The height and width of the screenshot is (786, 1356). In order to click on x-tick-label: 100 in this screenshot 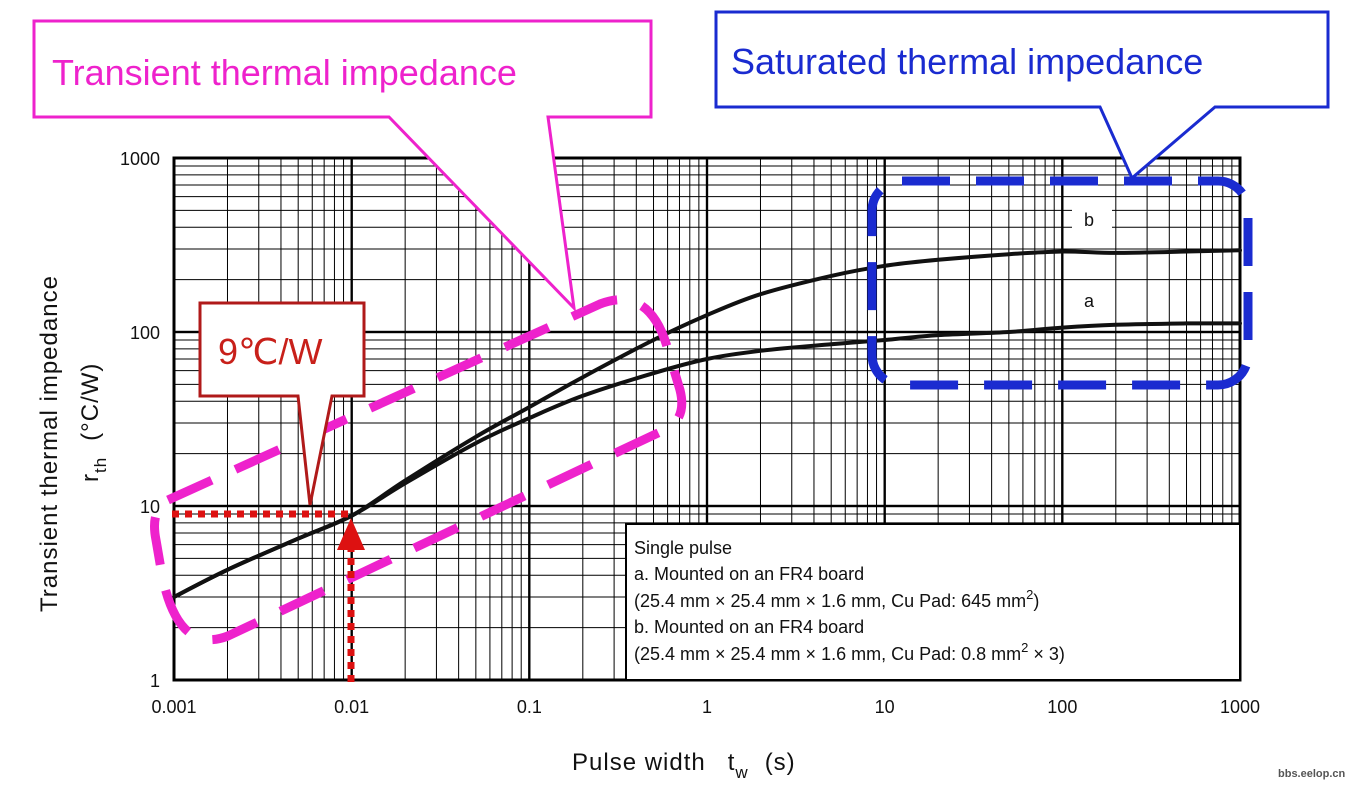, I will do `click(1062, 707)`.